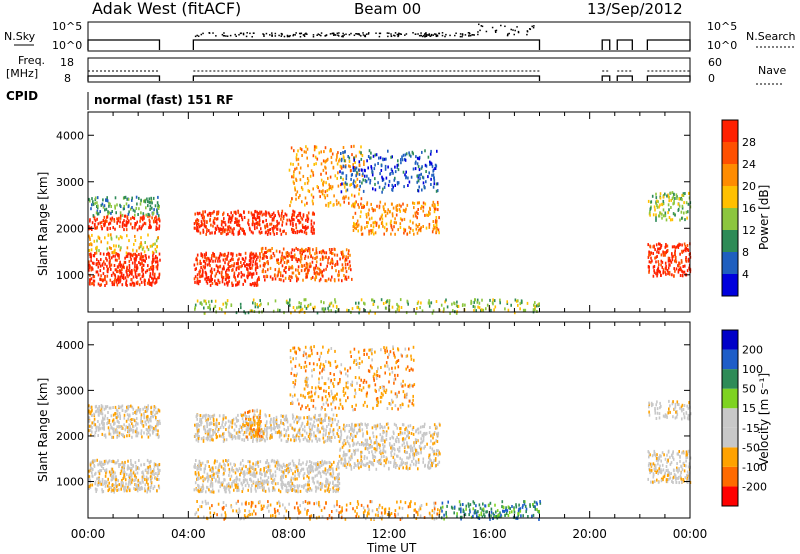  Describe the element at coordinates (745, 252) in the screenshot. I see `colorbar-tick-label: 8` at that location.